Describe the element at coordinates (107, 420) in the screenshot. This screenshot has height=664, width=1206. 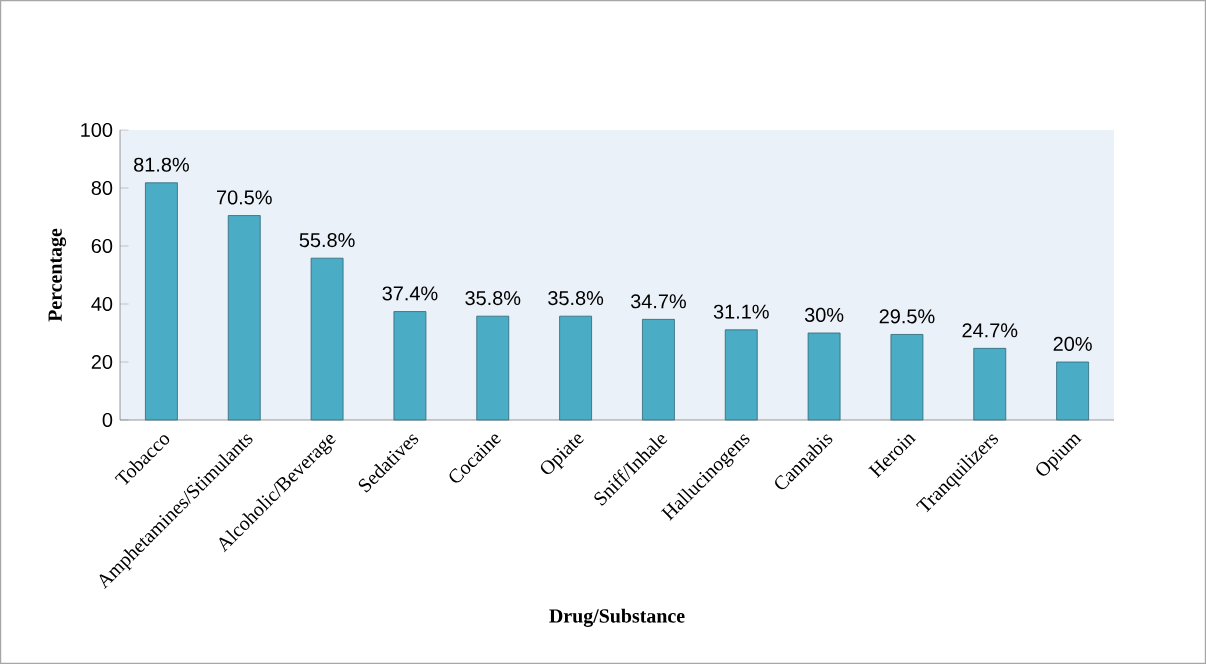
I see `y-tick-label: 0` at that location.